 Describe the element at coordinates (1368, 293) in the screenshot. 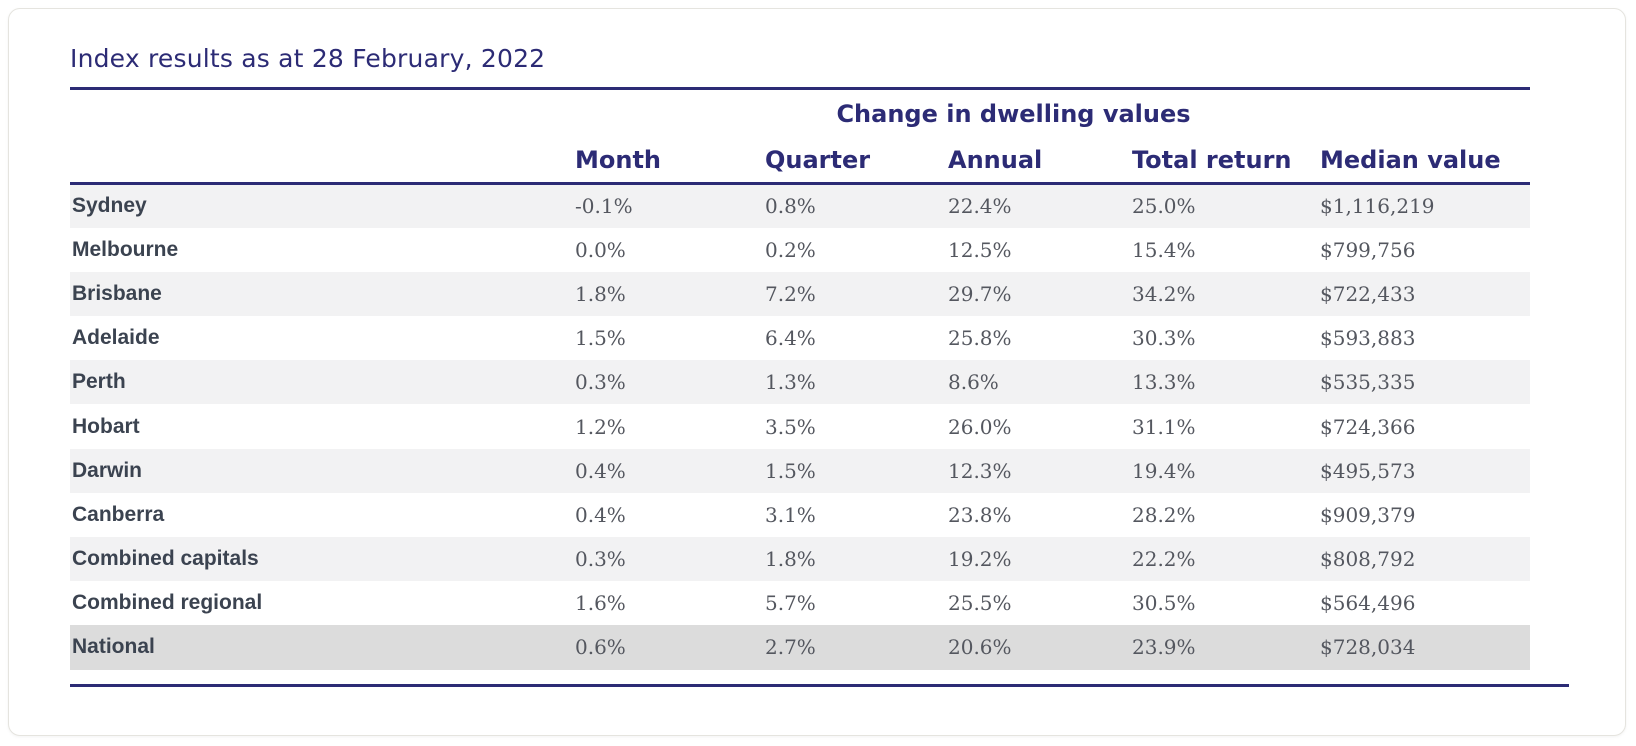

I see `cell-median-value: $722,433` at that location.